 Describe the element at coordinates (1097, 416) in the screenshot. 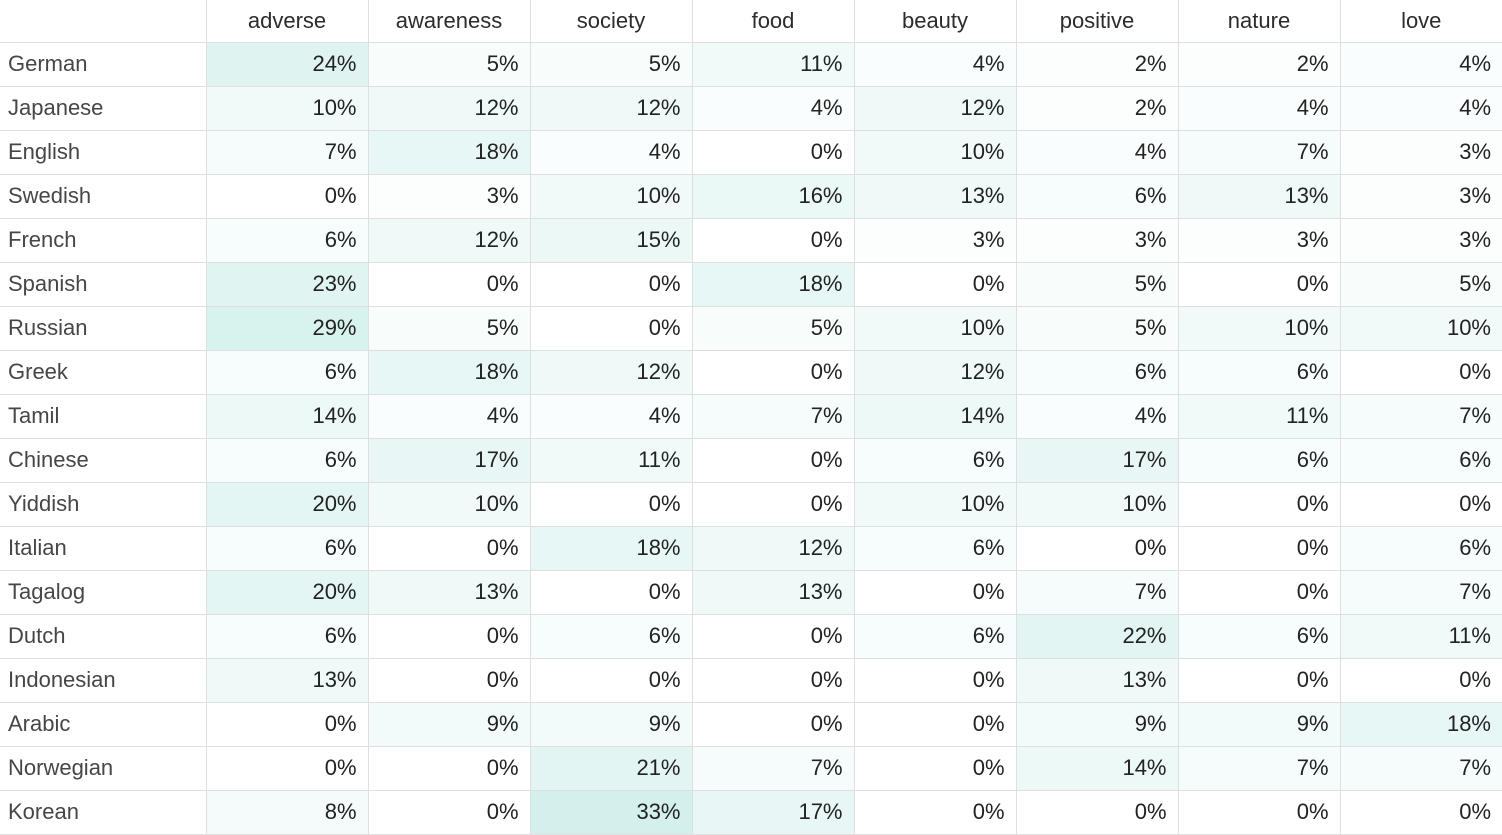

I see `cell-tamil-positive: 4%` at that location.